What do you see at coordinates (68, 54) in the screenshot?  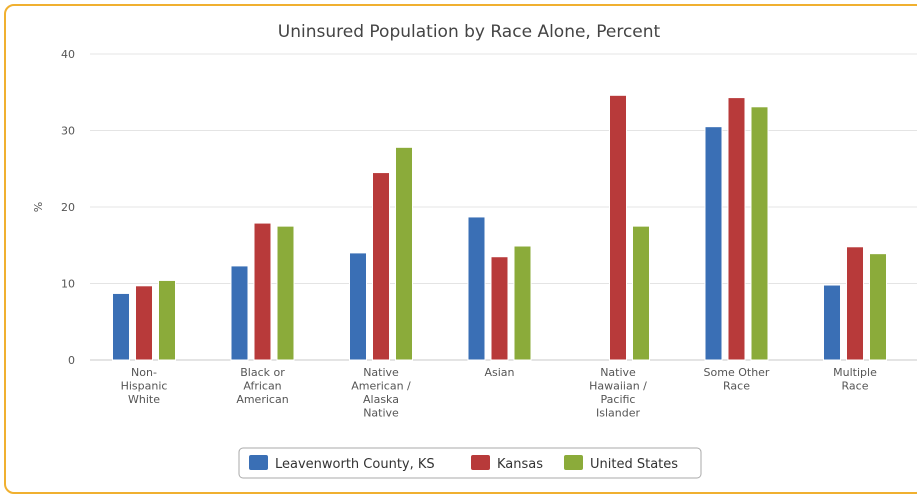 I see `y-tick-label: 40` at bounding box center [68, 54].